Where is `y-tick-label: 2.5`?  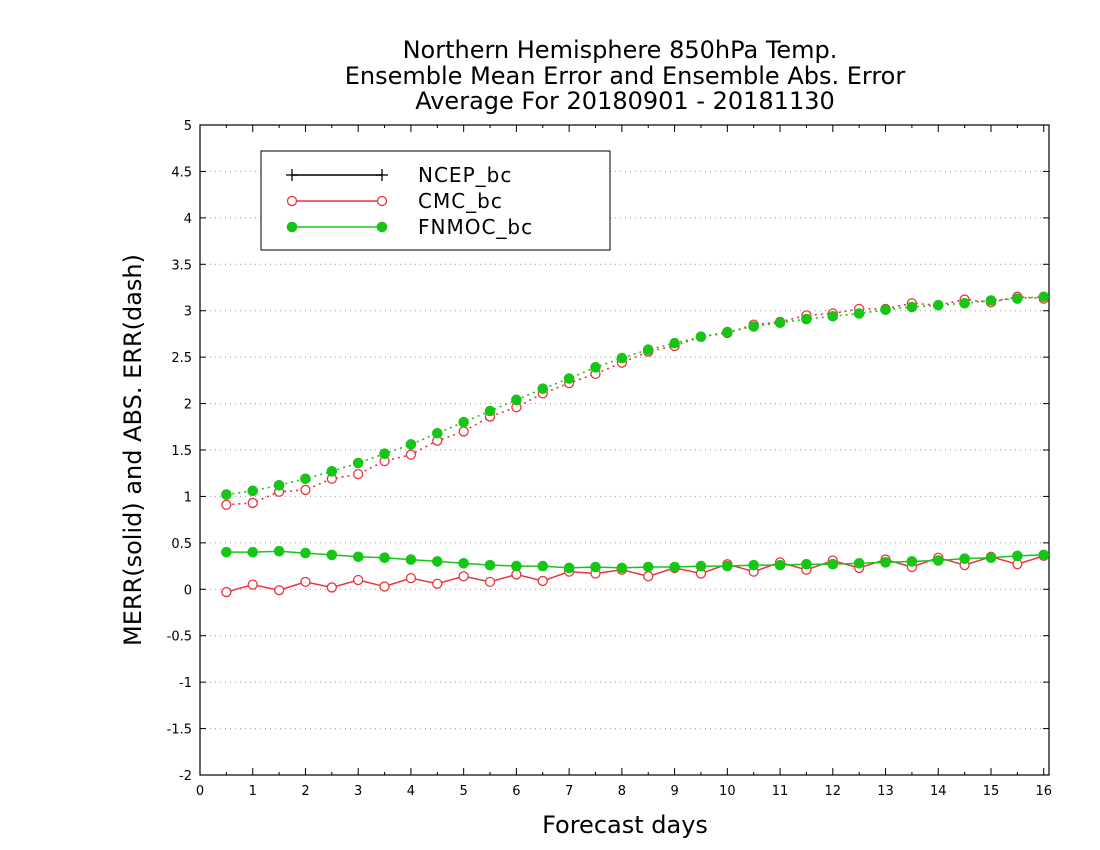 y-tick-label: 2.5 is located at coordinates (181, 358).